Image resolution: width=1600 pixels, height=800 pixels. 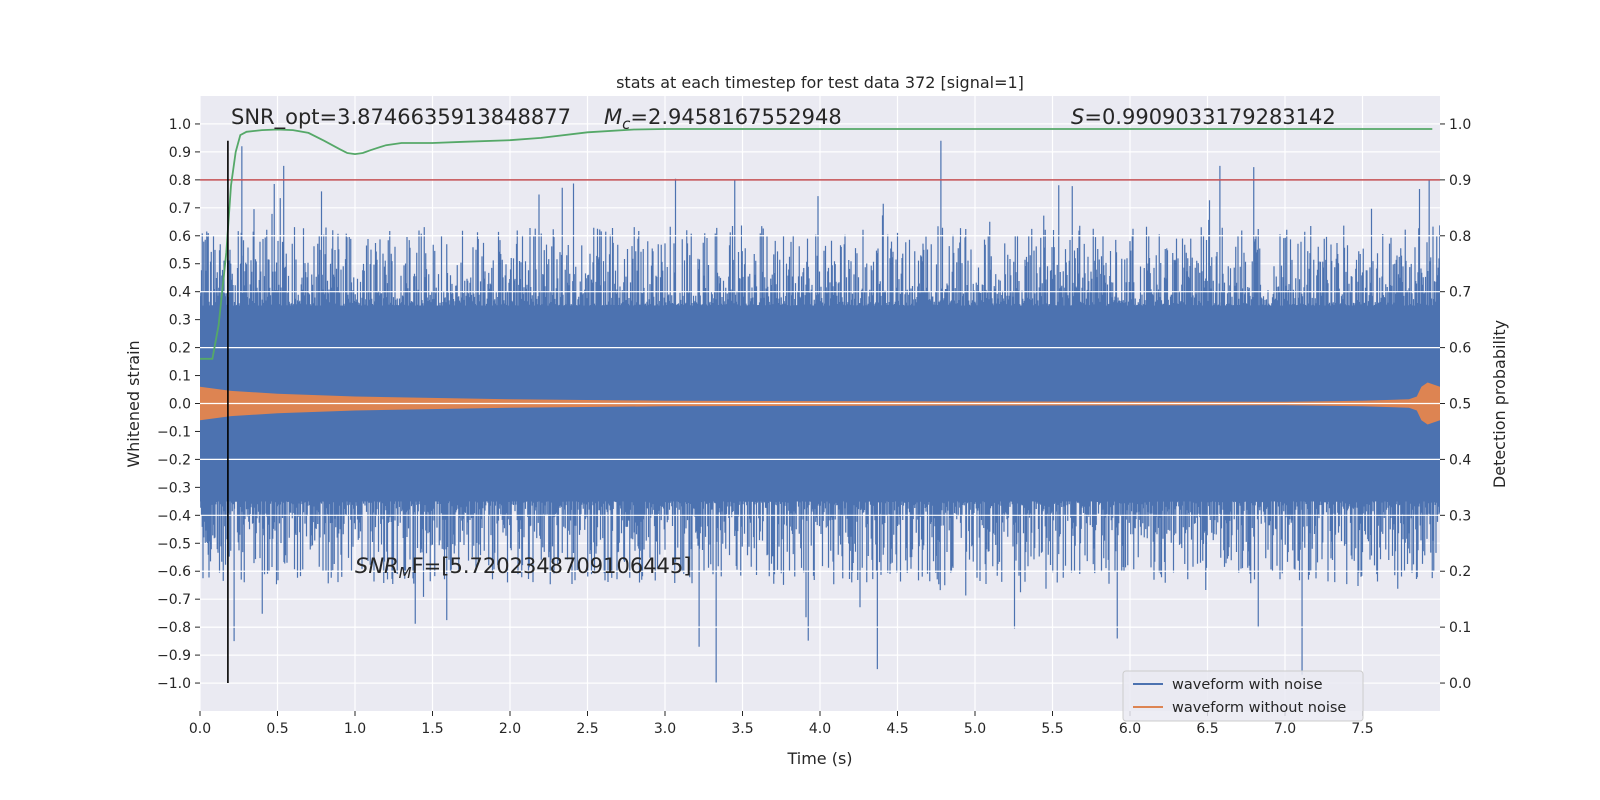 I want to click on y-tick-label: −0.8, so click(x=174, y=628).